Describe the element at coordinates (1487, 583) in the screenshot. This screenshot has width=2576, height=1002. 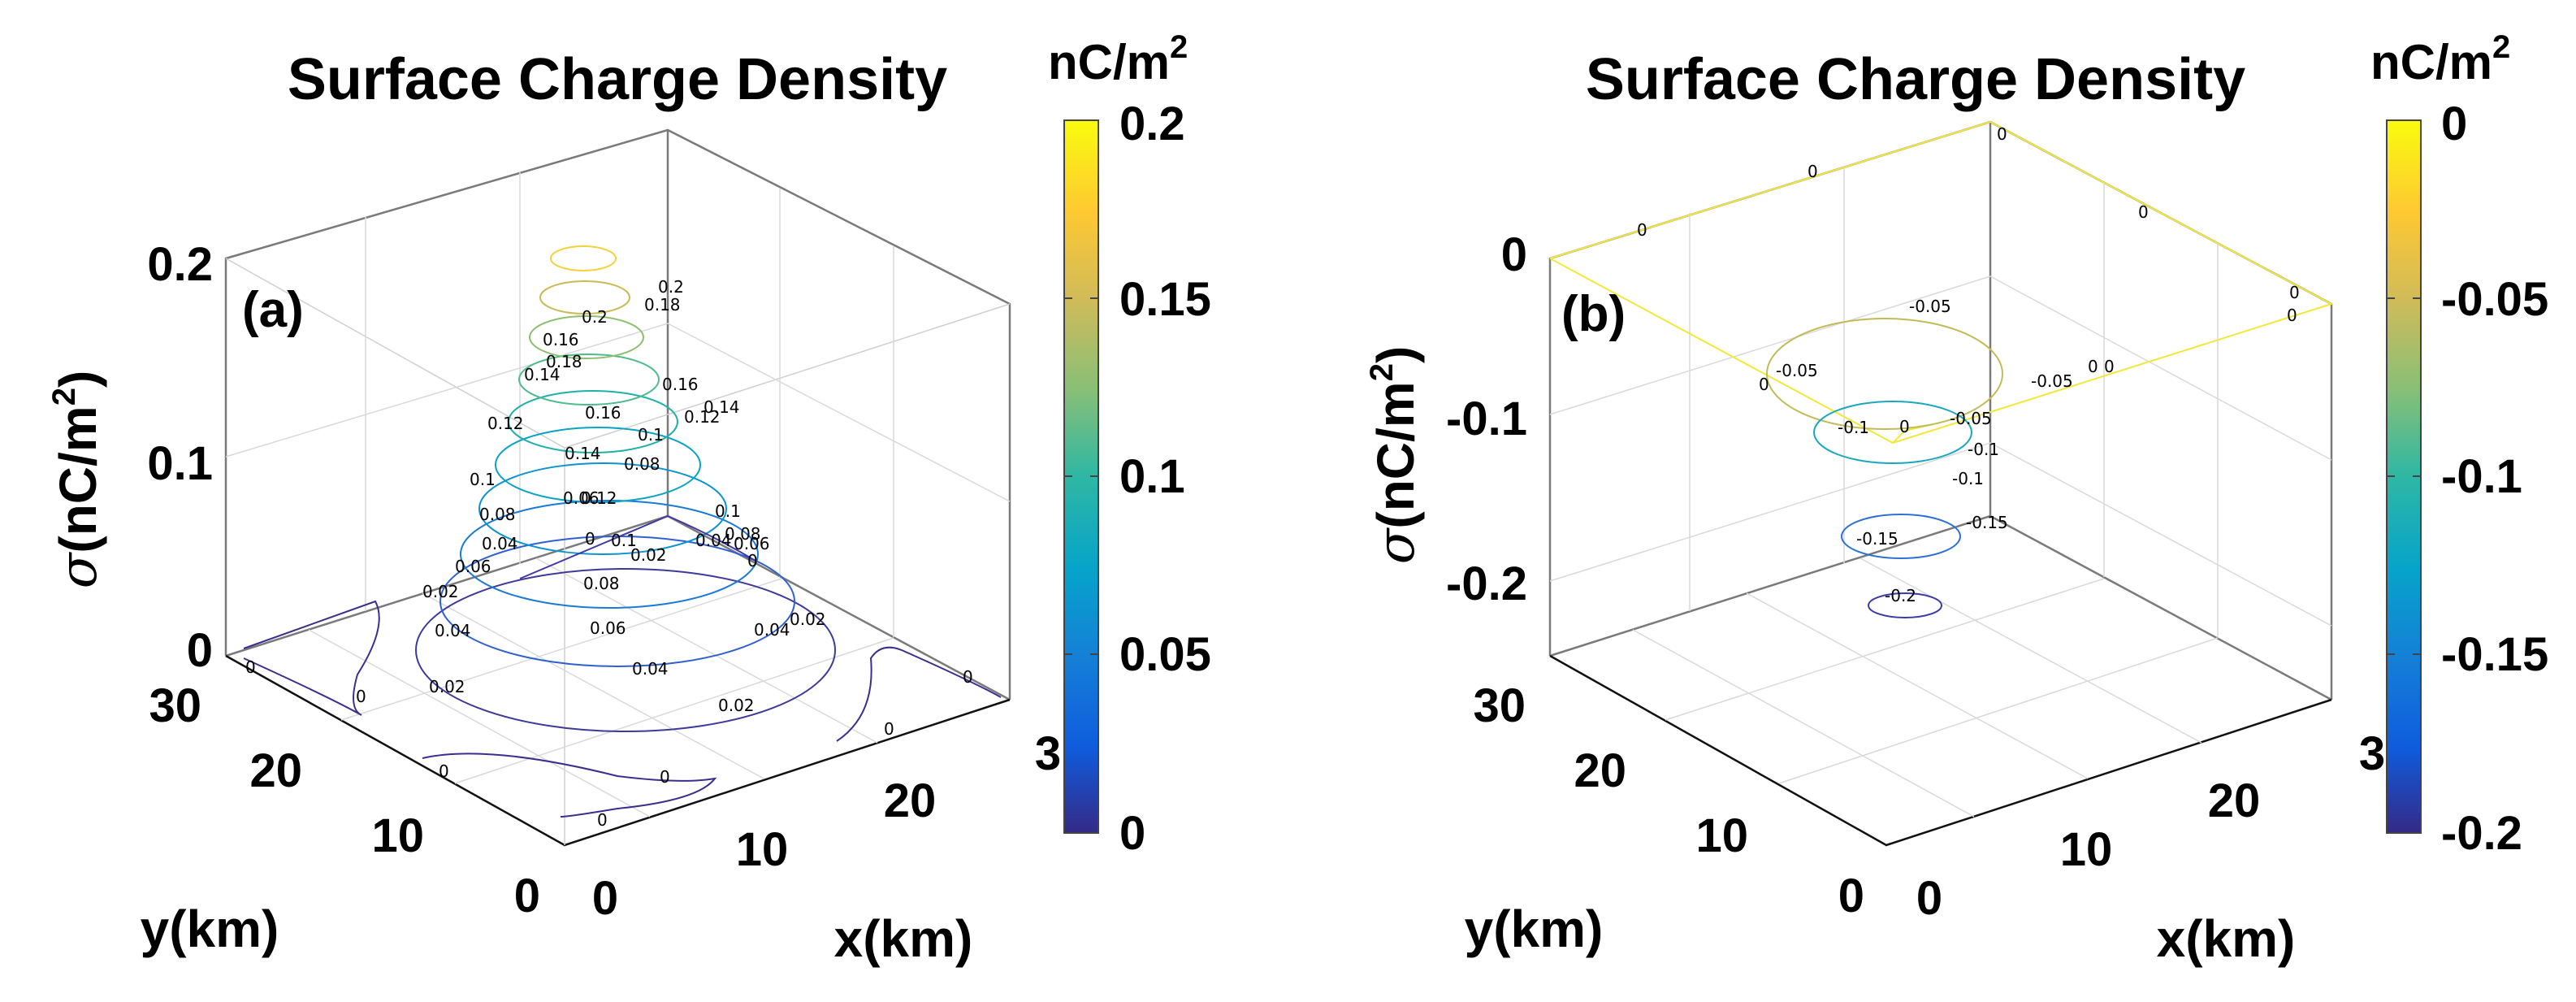
I see `z-tick-b: -0.2` at that location.